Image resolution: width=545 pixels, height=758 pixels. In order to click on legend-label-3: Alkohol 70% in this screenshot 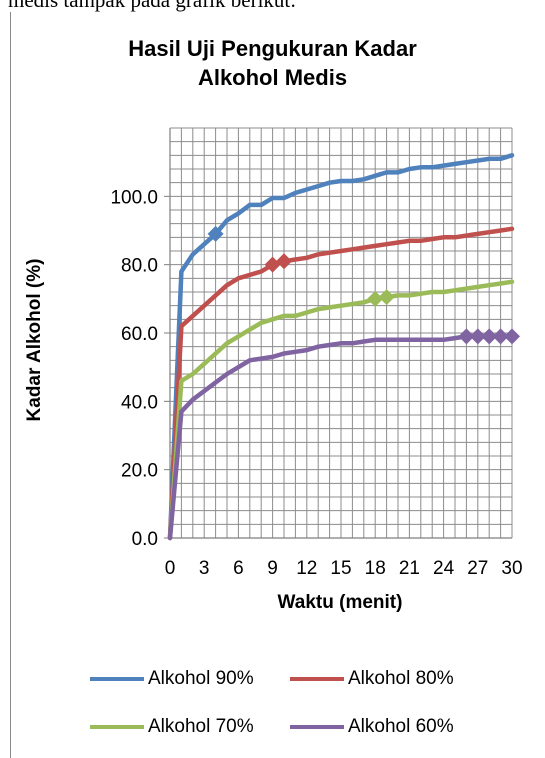, I will do `click(201, 726)`.